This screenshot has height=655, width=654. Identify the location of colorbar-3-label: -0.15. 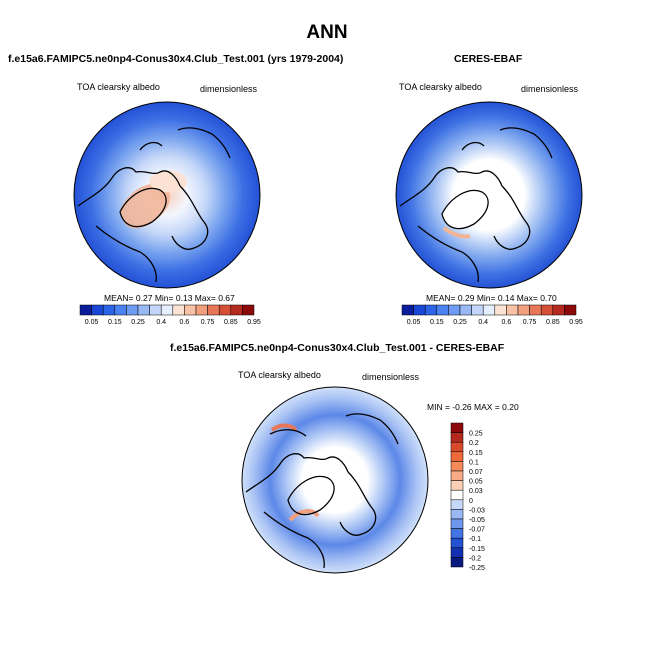
(477, 549).